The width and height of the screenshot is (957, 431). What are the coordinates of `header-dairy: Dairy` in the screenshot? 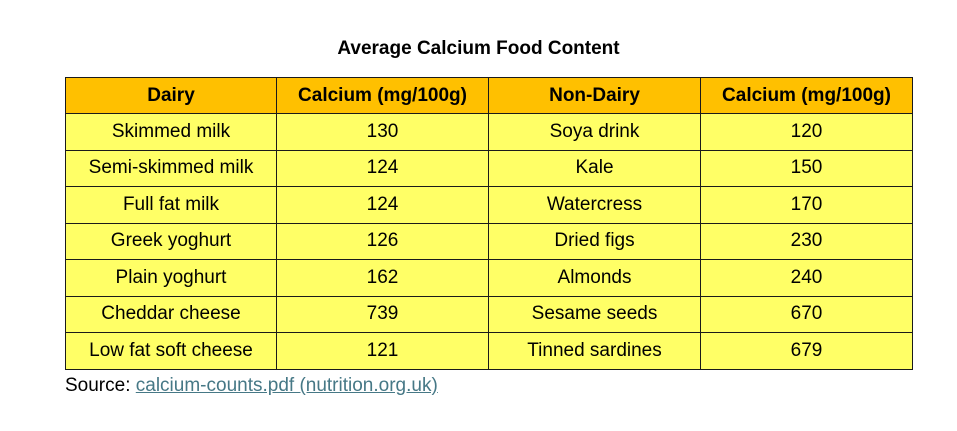 It's located at (171, 95).